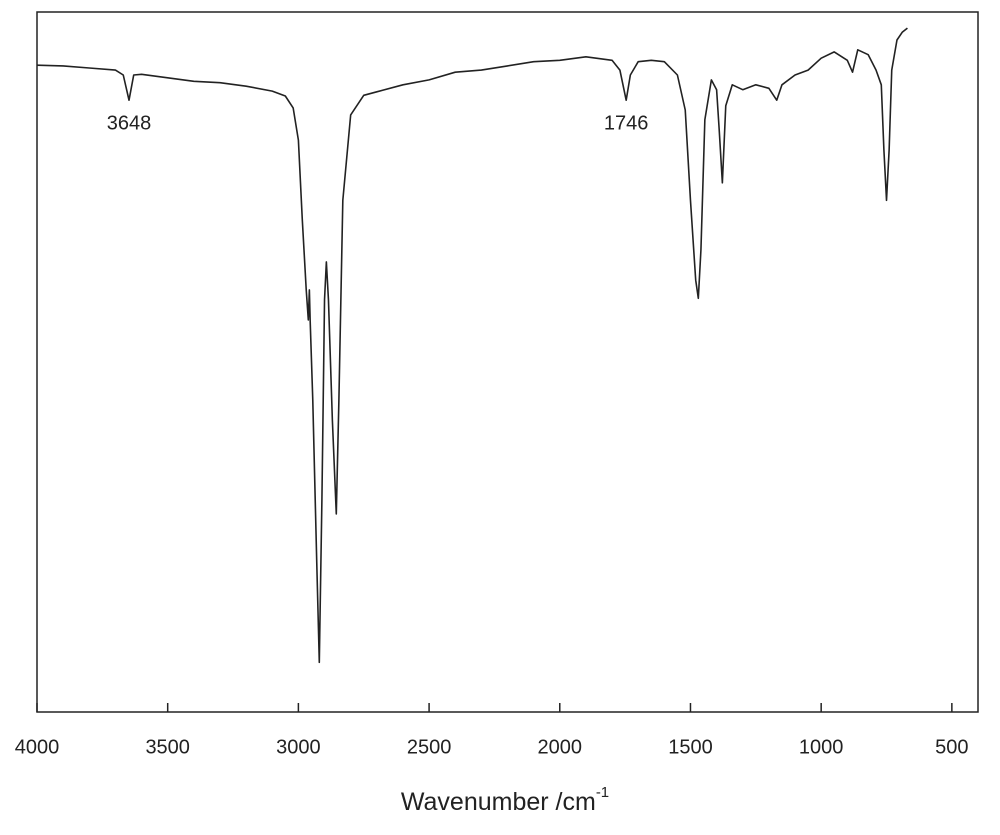 The height and width of the screenshot is (835, 1000). I want to click on x-tick-label: 3500, so click(167, 747).